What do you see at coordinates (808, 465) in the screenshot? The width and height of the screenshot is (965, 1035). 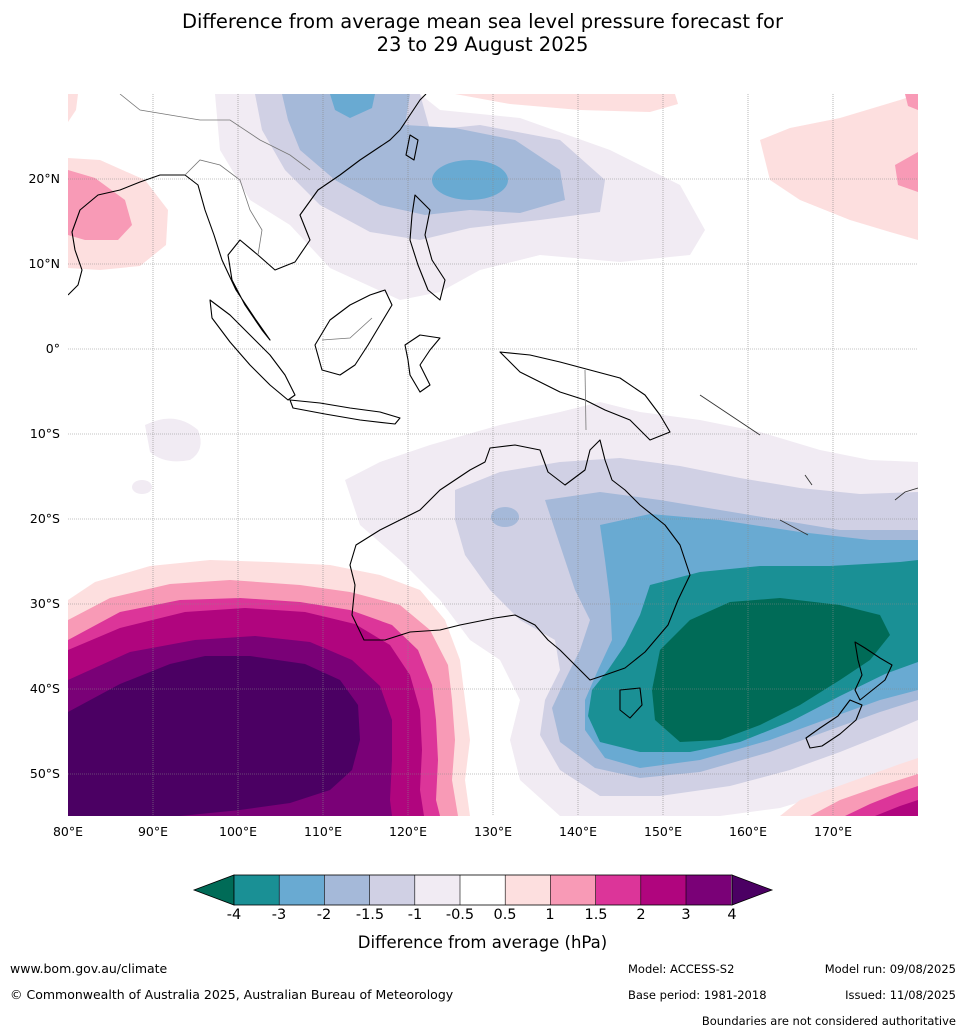 I see `pacific-islands` at bounding box center [808, 465].